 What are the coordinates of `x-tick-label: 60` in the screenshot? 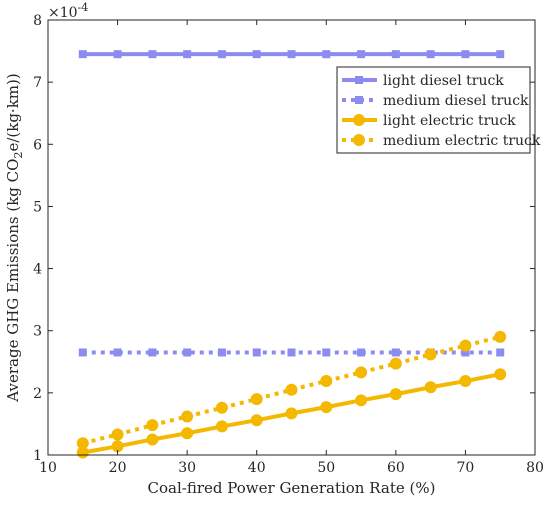 It's located at (396, 468).